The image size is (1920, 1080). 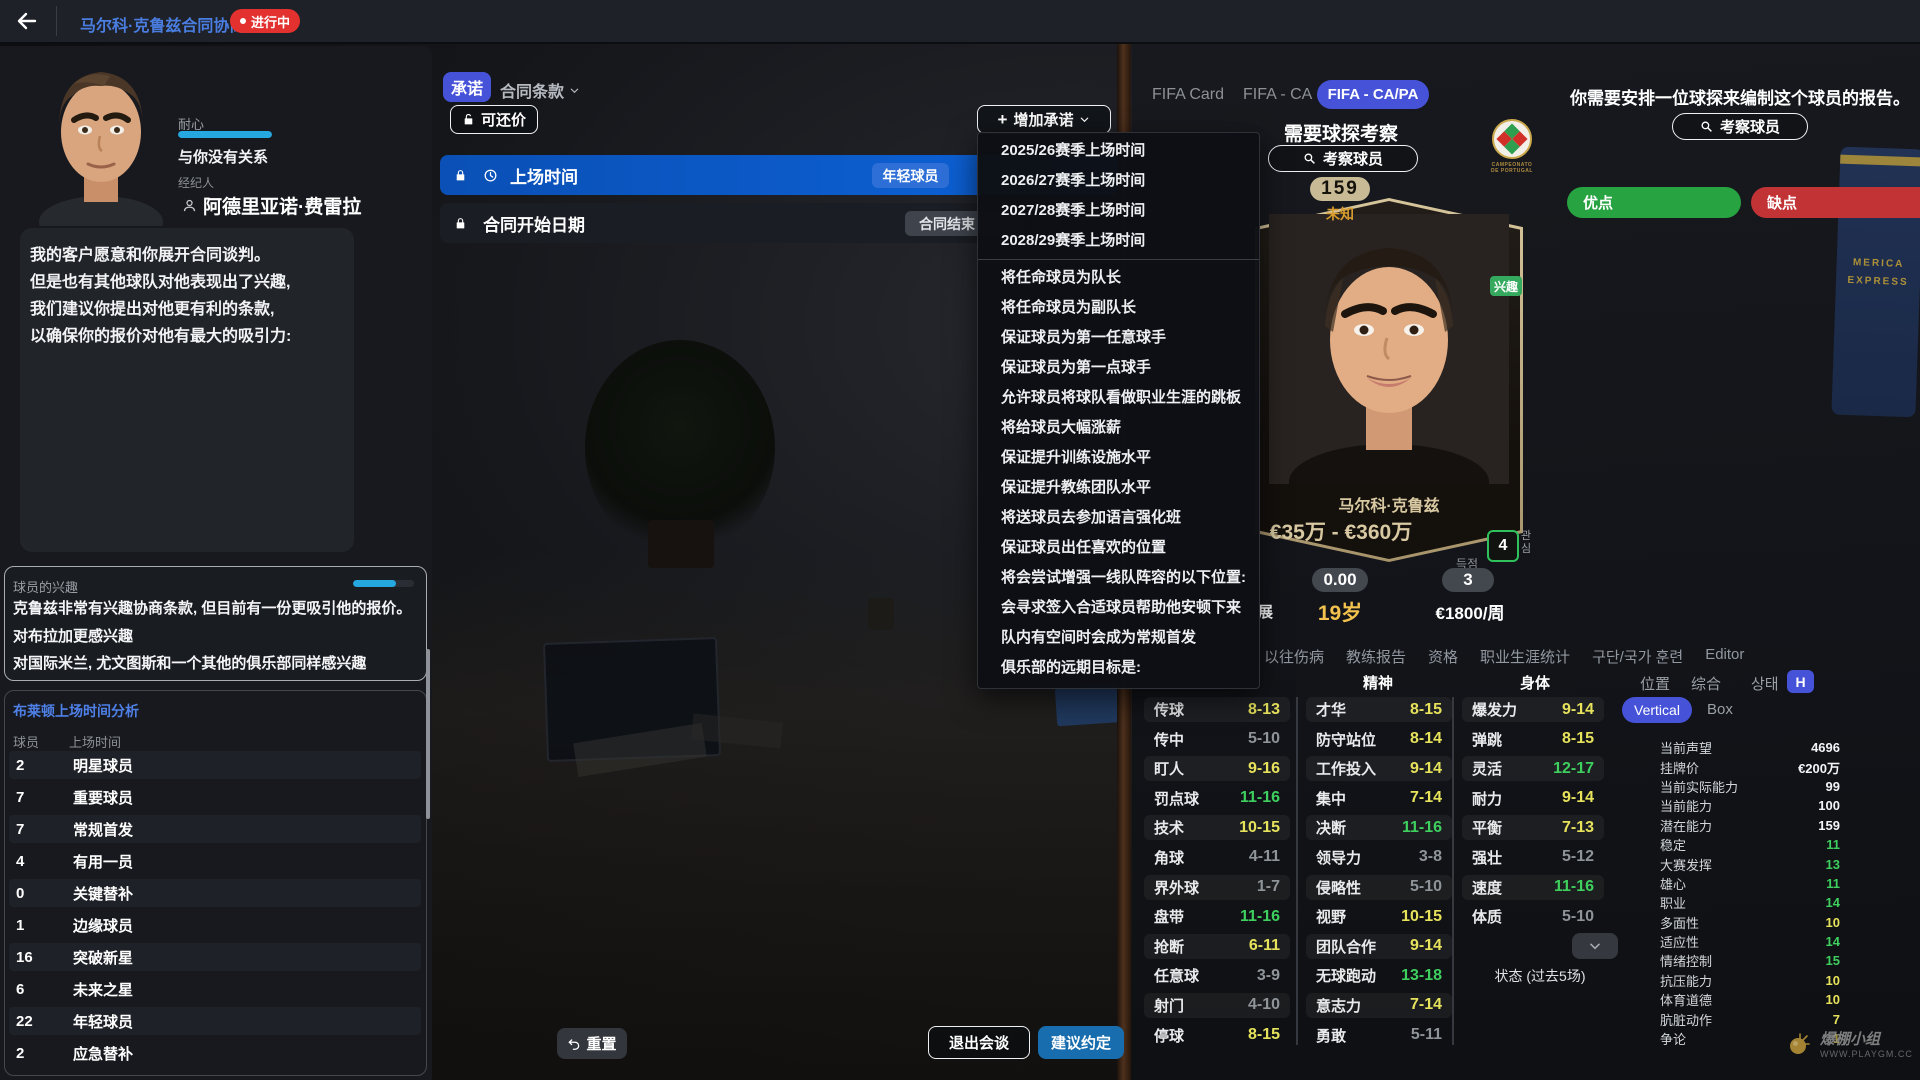 What do you see at coordinates (1750, 1018) in the screenshot?
I see `detail-row: 肮脏动作 7` at bounding box center [1750, 1018].